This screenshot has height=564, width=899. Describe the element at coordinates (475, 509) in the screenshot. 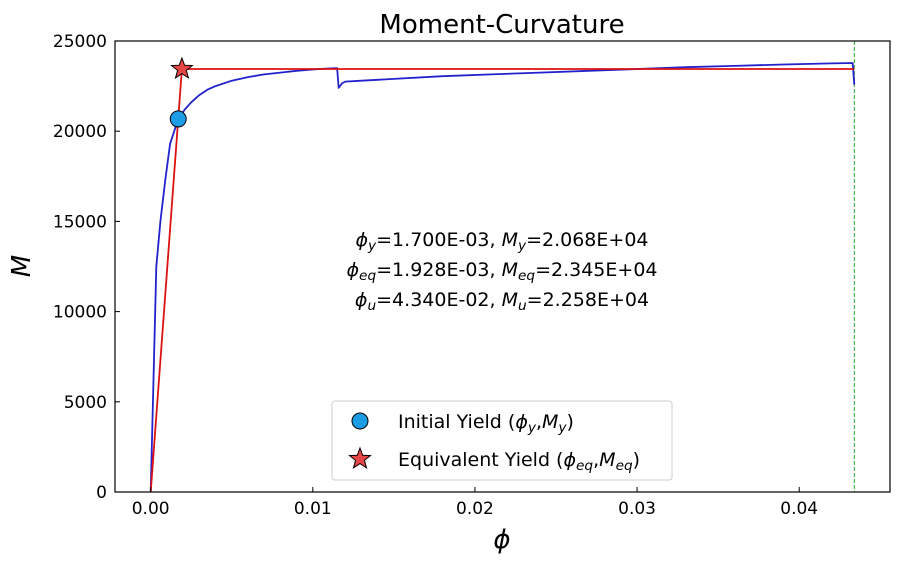

I see `x-tick-label: 0.02` at that location.